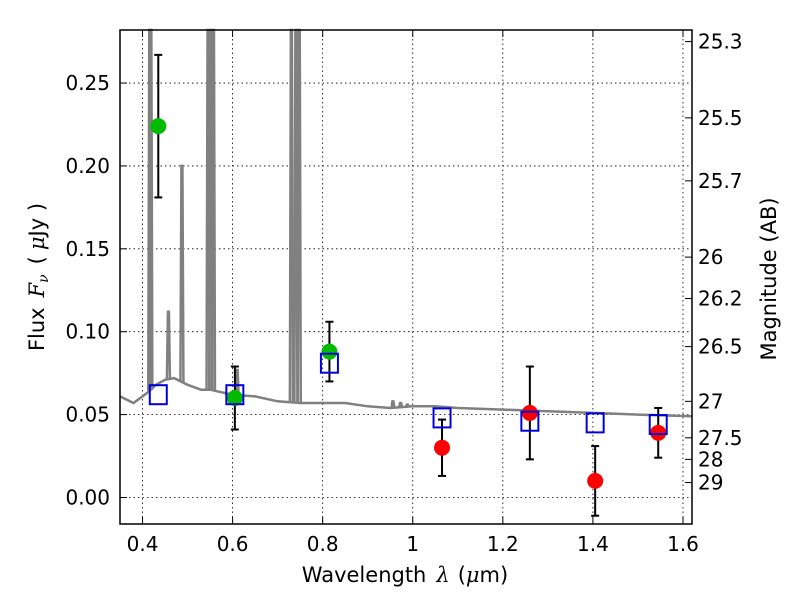 This screenshot has width=800, height=600. I want to click on y2-tick-label: 28, so click(710, 459).